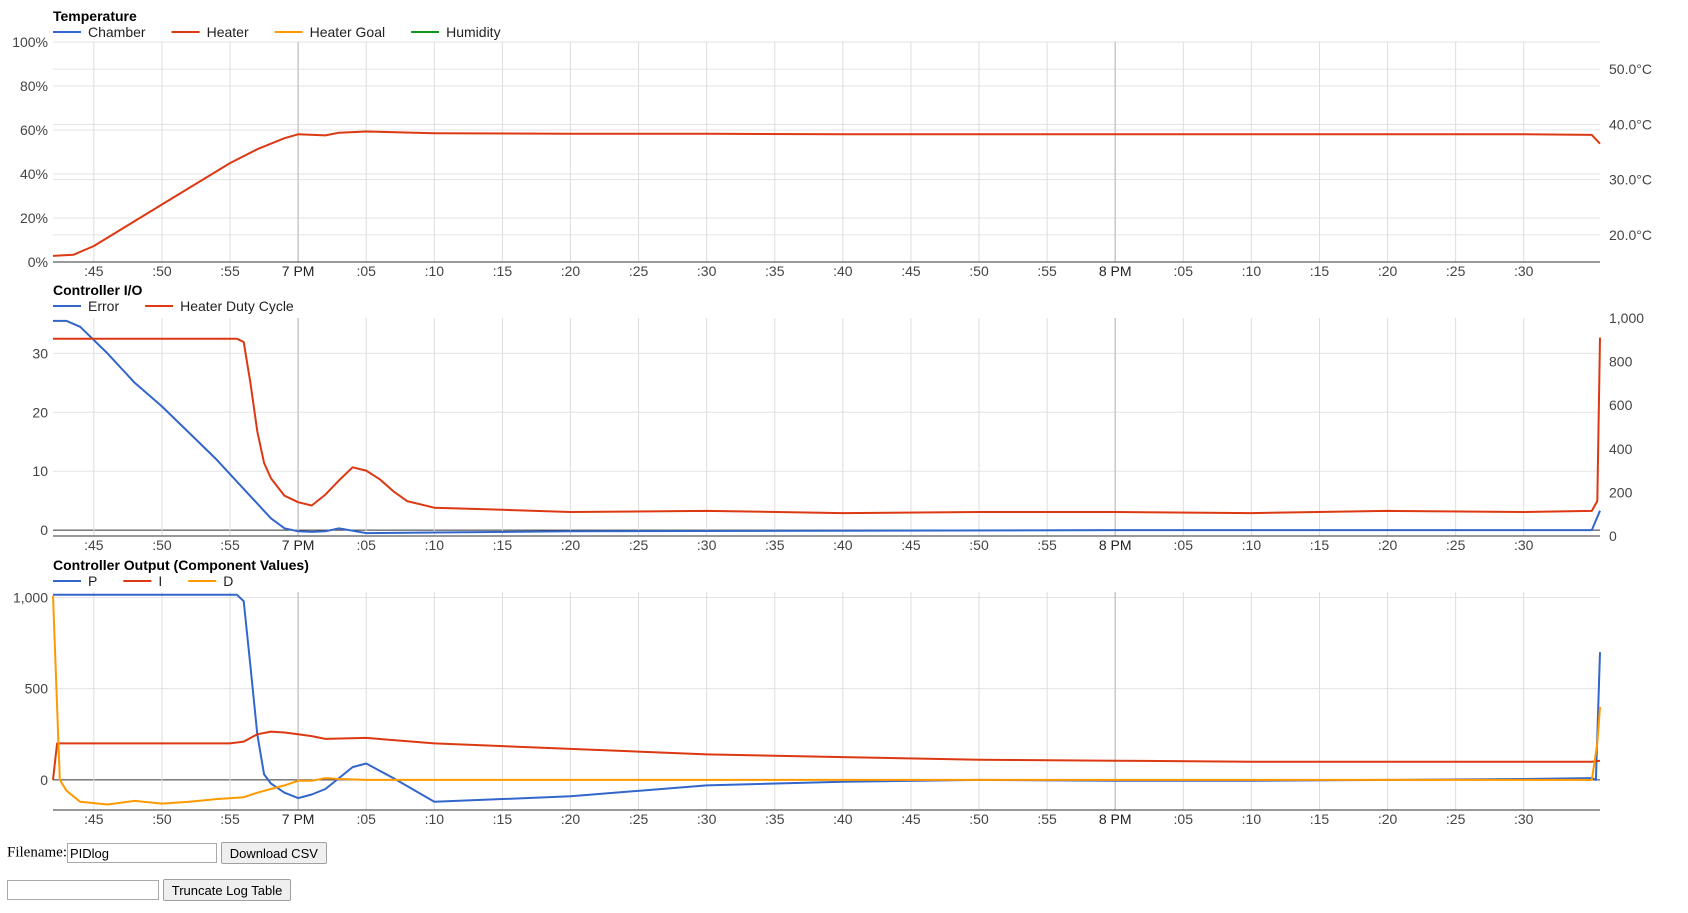  Describe the element at coordinates (86, 306) in the screenshot. I see `legend-entry: Error` at that location.